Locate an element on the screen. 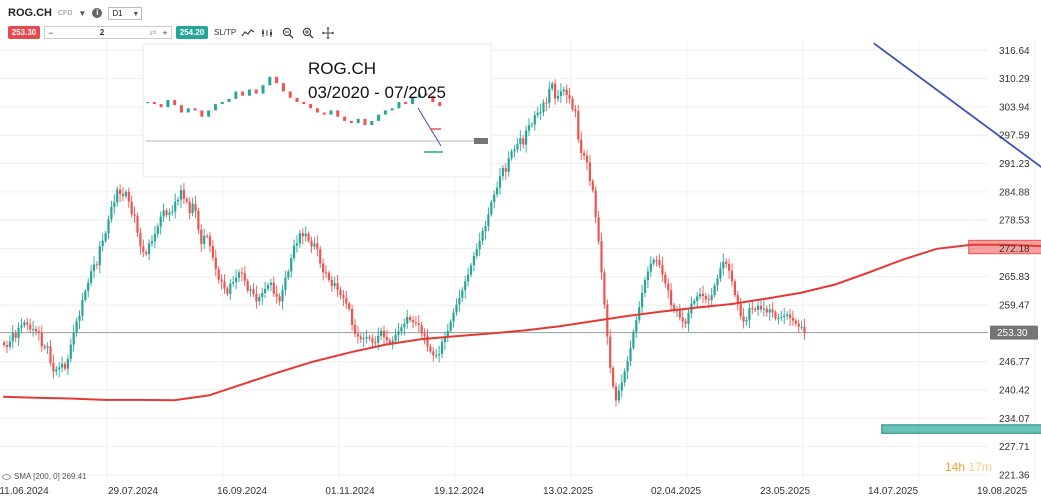  reset-icon: ⇄ is located at coordinates (153, 32).